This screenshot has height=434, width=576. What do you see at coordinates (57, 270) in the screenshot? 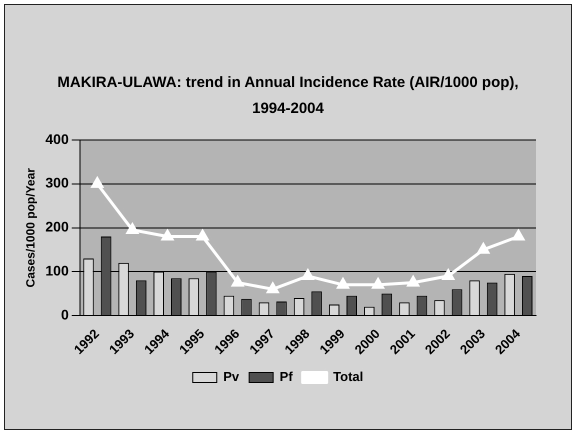
I see `y-tick-label: 100` at bounding box center [57, 270].